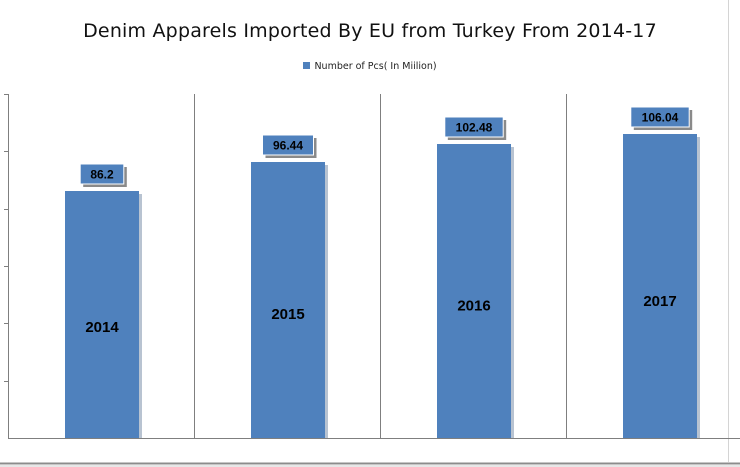 This screenshot has width=740, height=467. What do you see at coordinates (102, 327) in the screenshot?
I see `category-label-2014: 2014` at bounding box center [102, 327].